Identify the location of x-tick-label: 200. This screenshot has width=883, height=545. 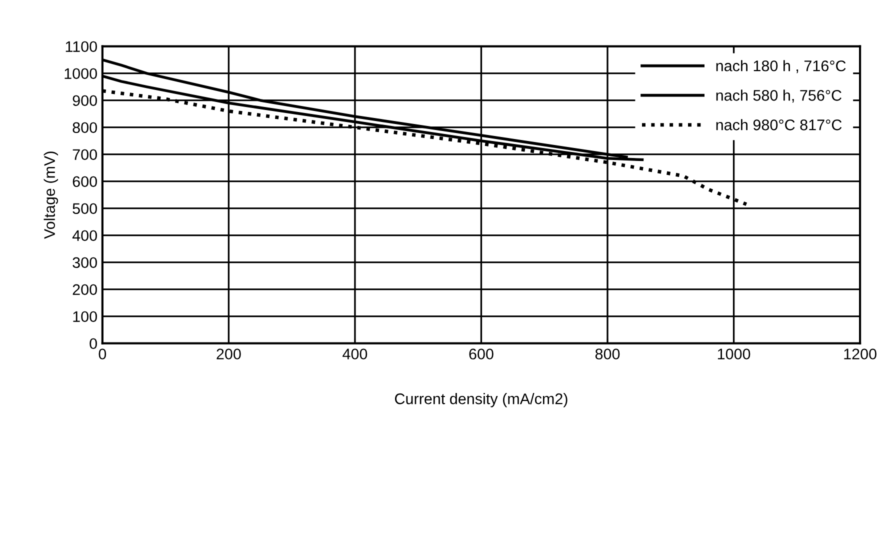
(228, 354).